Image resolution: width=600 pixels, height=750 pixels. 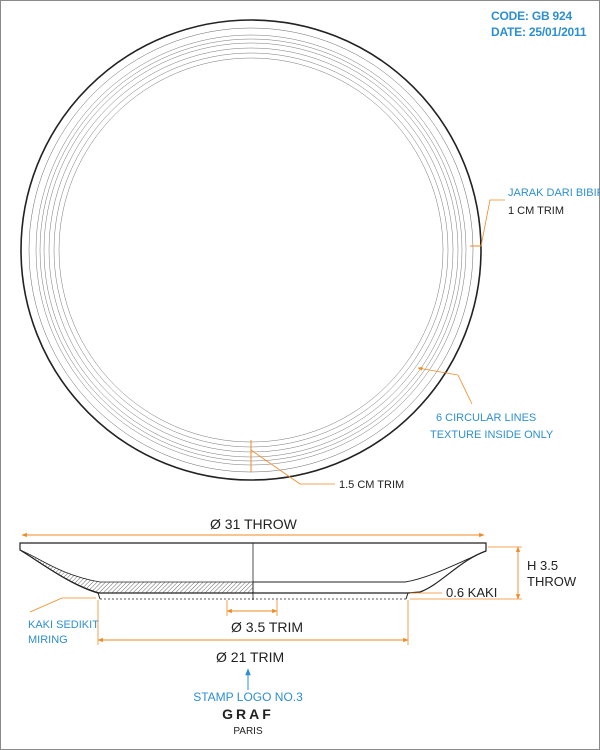 I want to click on circle-note-line2: TEXTURE INSIDE ONLY, so click(x=492, y=435).